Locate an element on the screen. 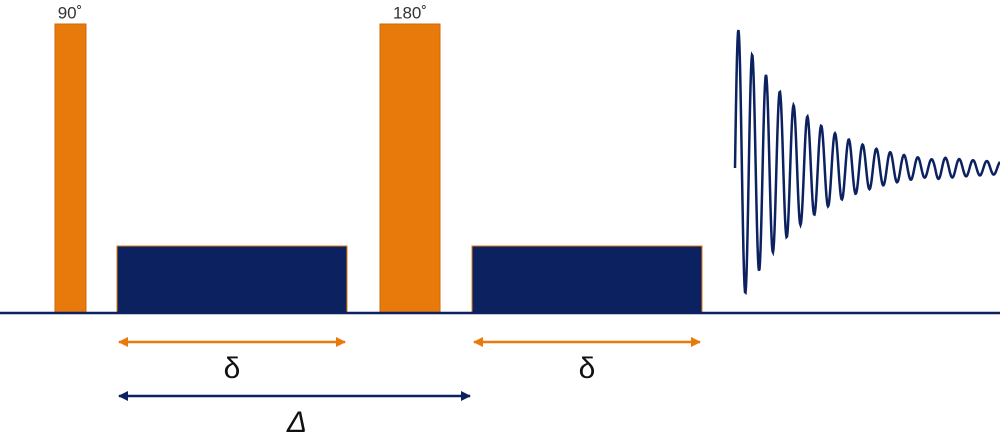  pulse-label: 90˚ is located at coordinates (70, 12).